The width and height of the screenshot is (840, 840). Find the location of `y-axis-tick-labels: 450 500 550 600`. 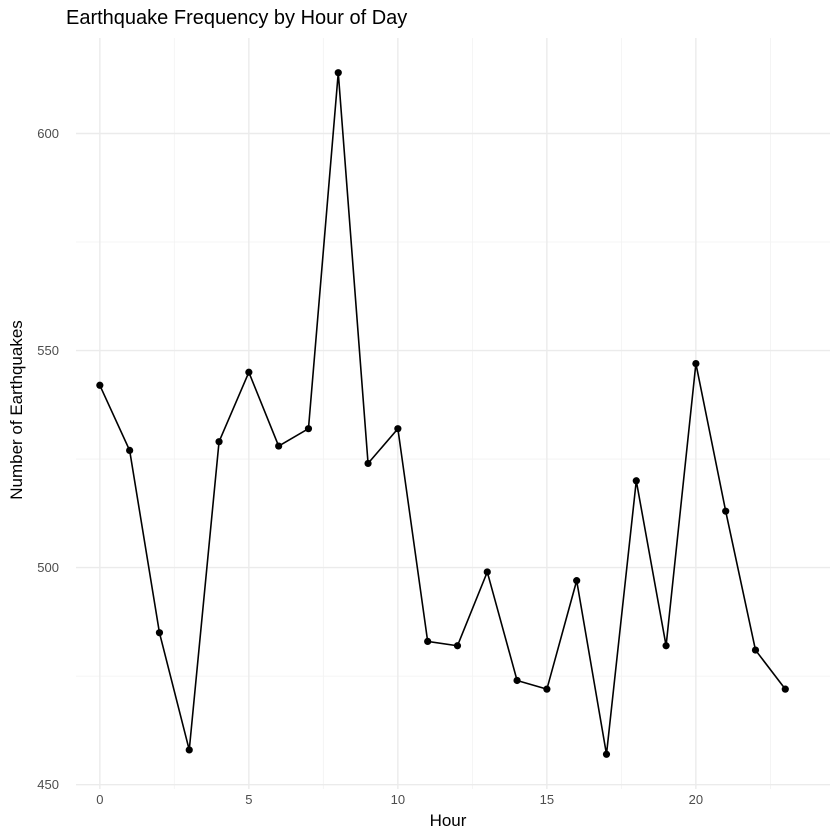

y-axis-tick-labels: 450 500 550 600 is located at coordinates (48, 459).